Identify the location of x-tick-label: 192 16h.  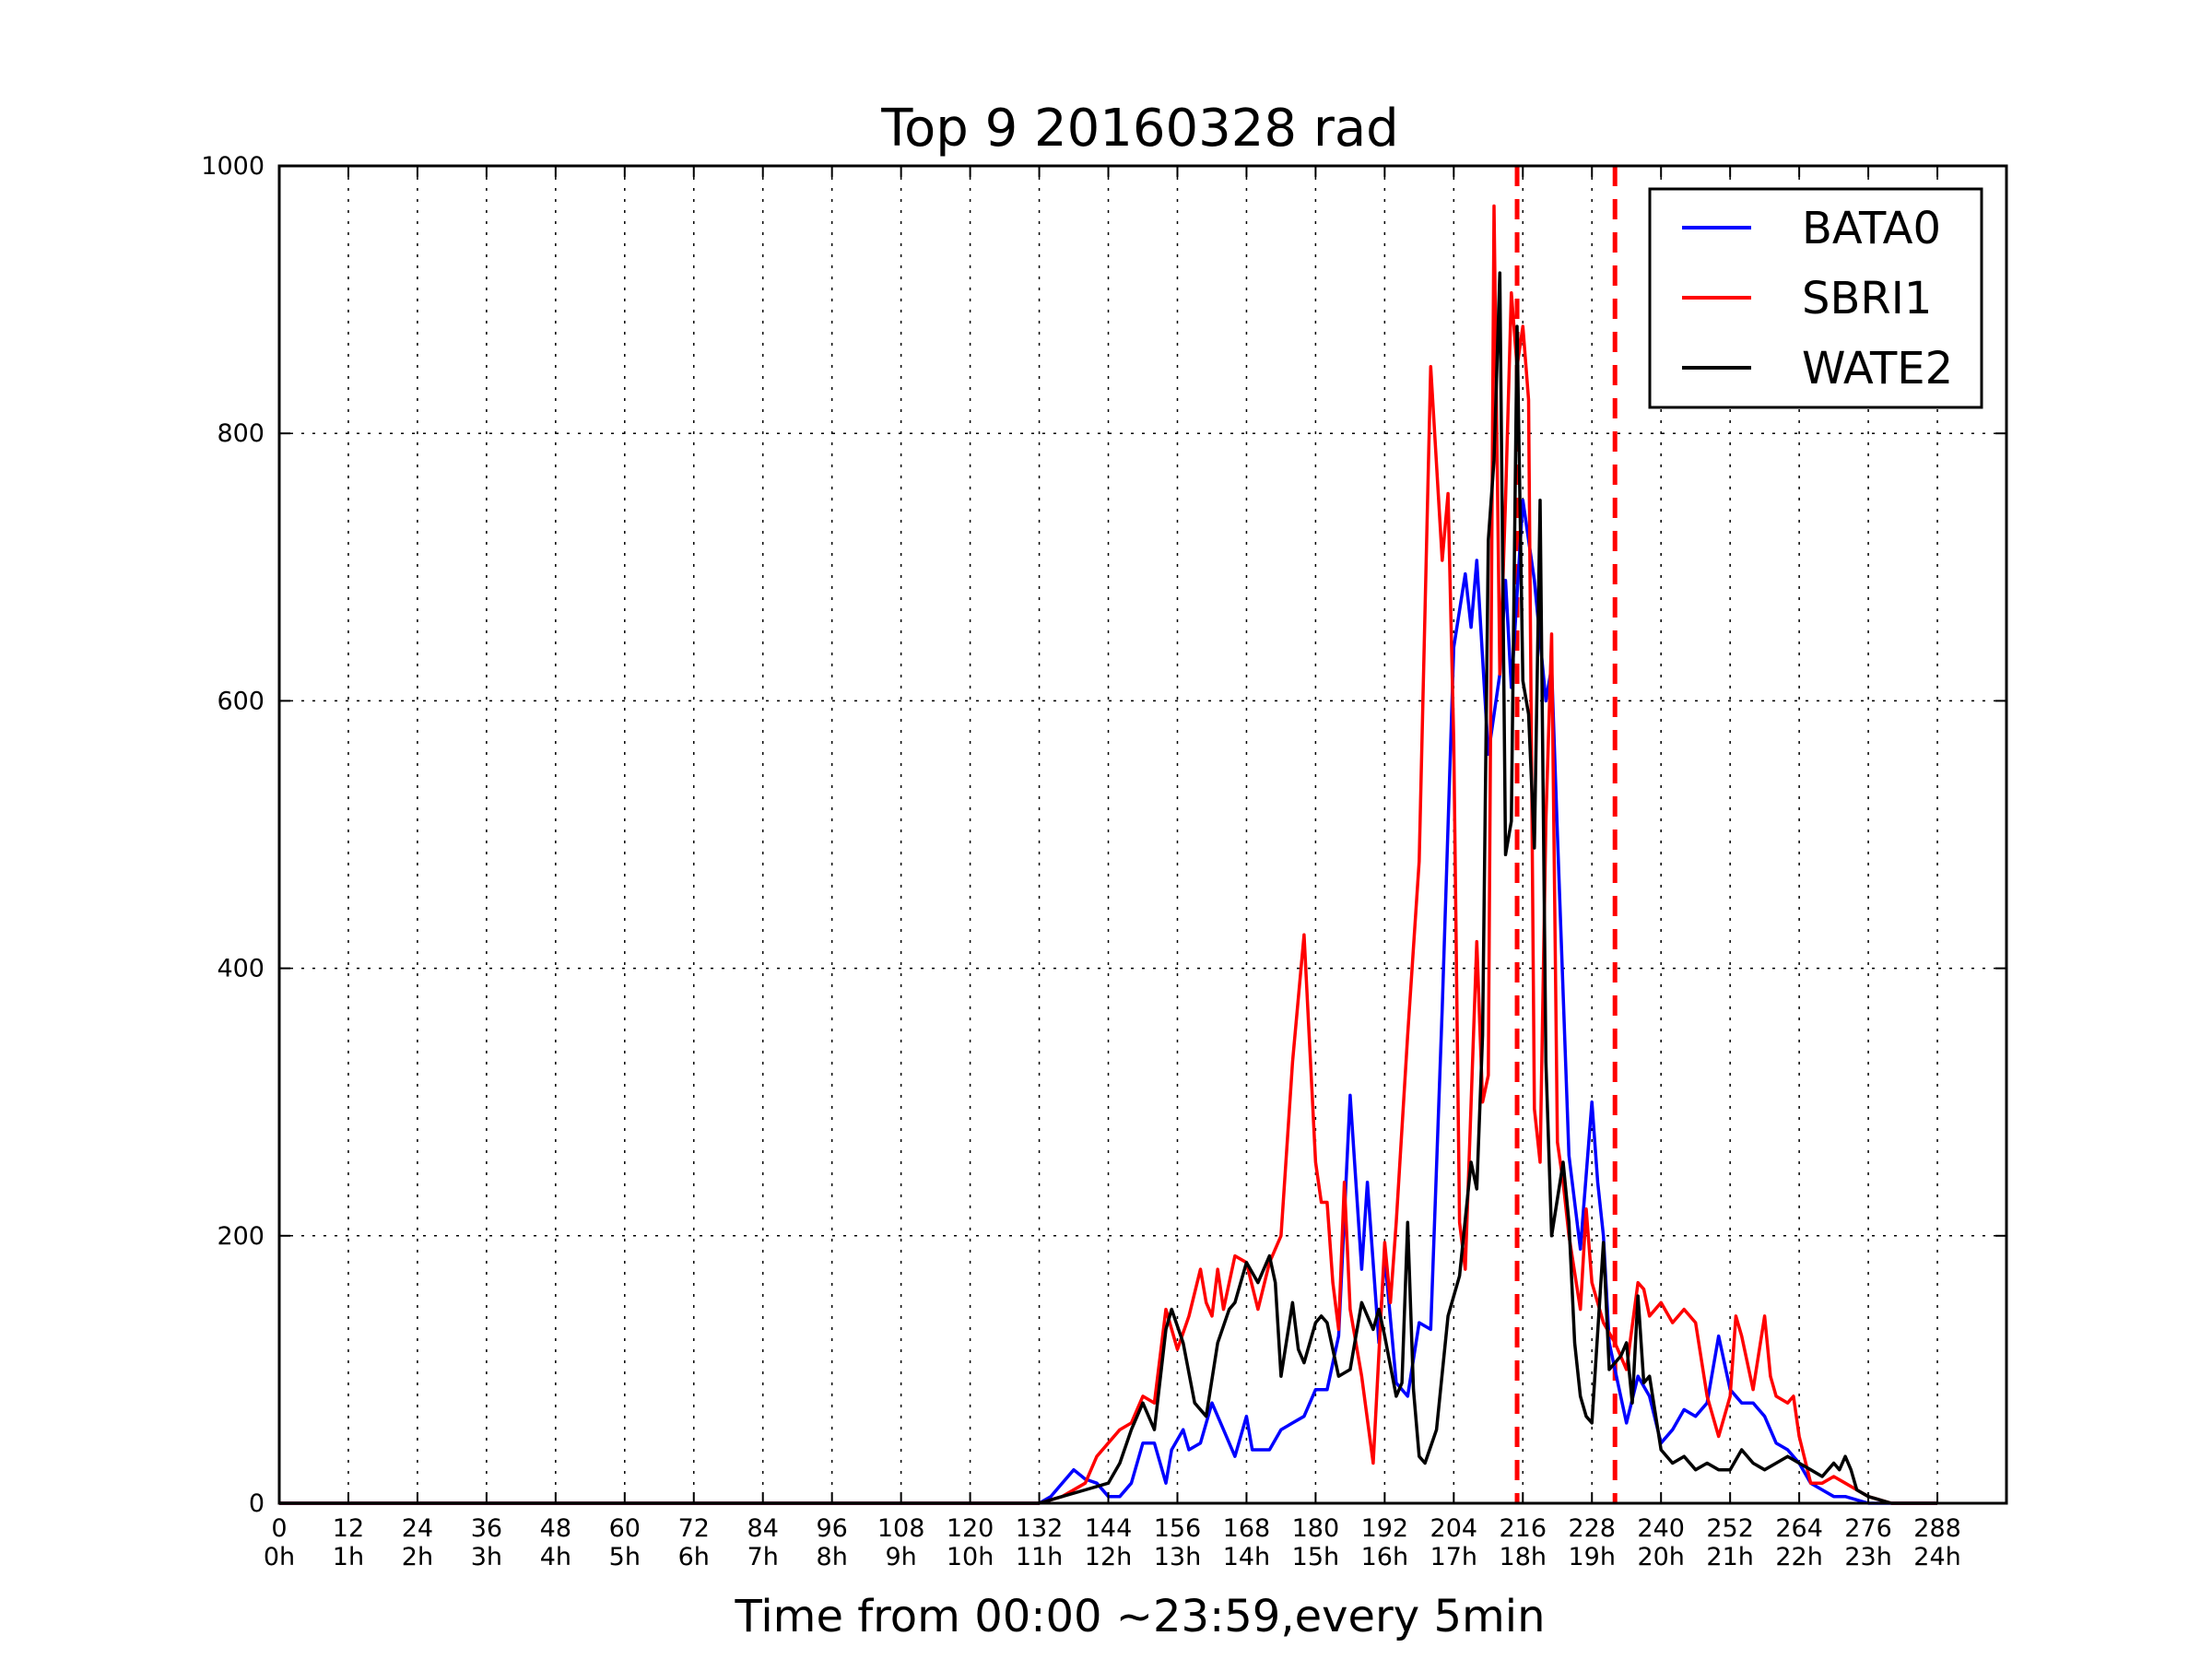
(1385, 1542).